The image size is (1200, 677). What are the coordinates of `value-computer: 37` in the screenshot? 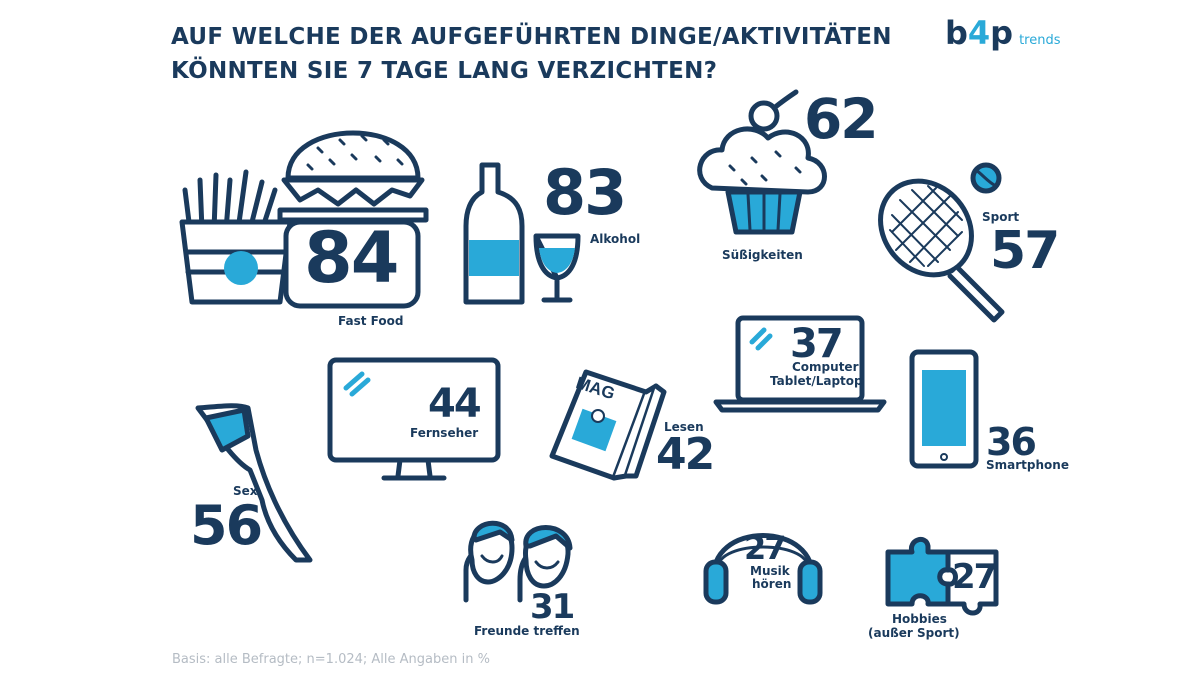 It's located at (817, 344).